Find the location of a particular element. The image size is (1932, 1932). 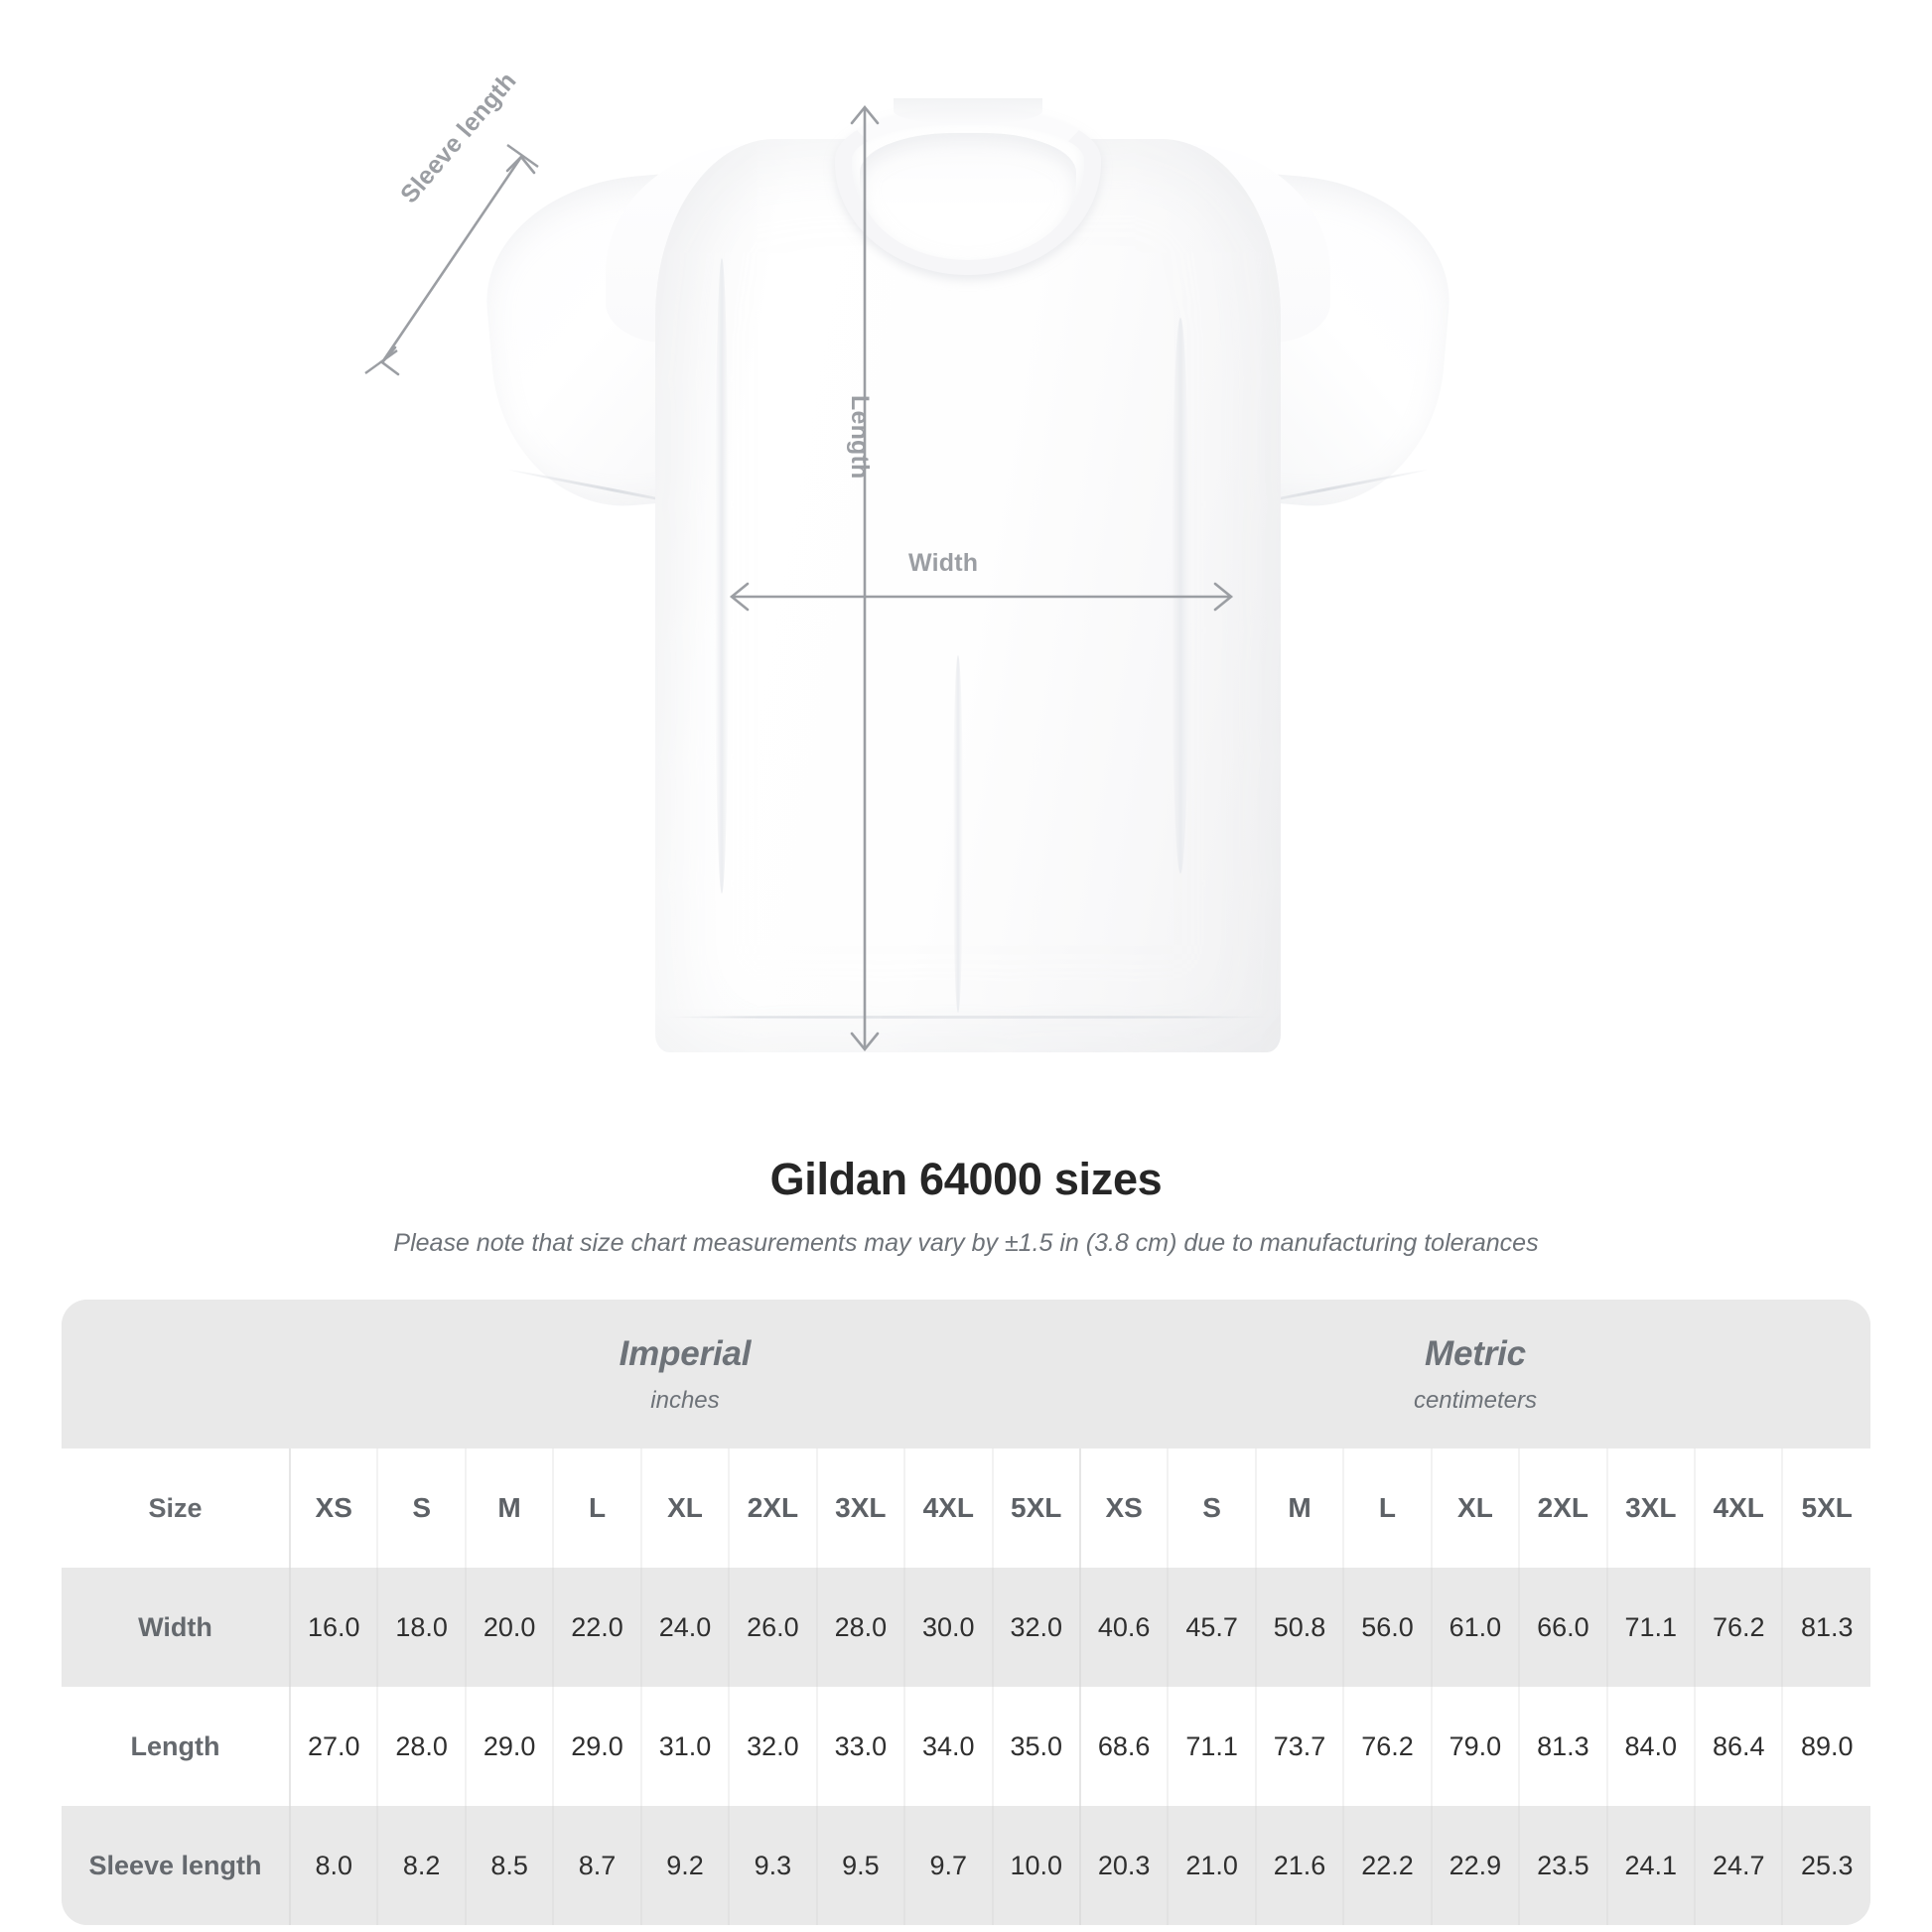

measurement-cell: 66.0 is located at coordinates (1563, 1627).